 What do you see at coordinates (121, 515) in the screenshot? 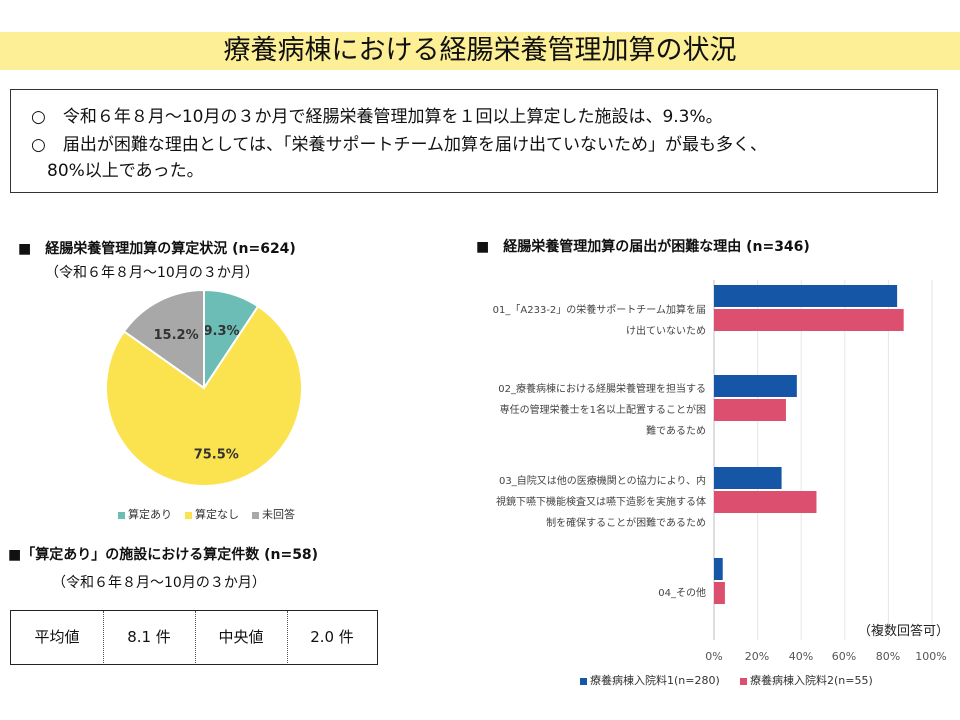
I see `legend-swatch-yes` at bounding box center [121, 515].